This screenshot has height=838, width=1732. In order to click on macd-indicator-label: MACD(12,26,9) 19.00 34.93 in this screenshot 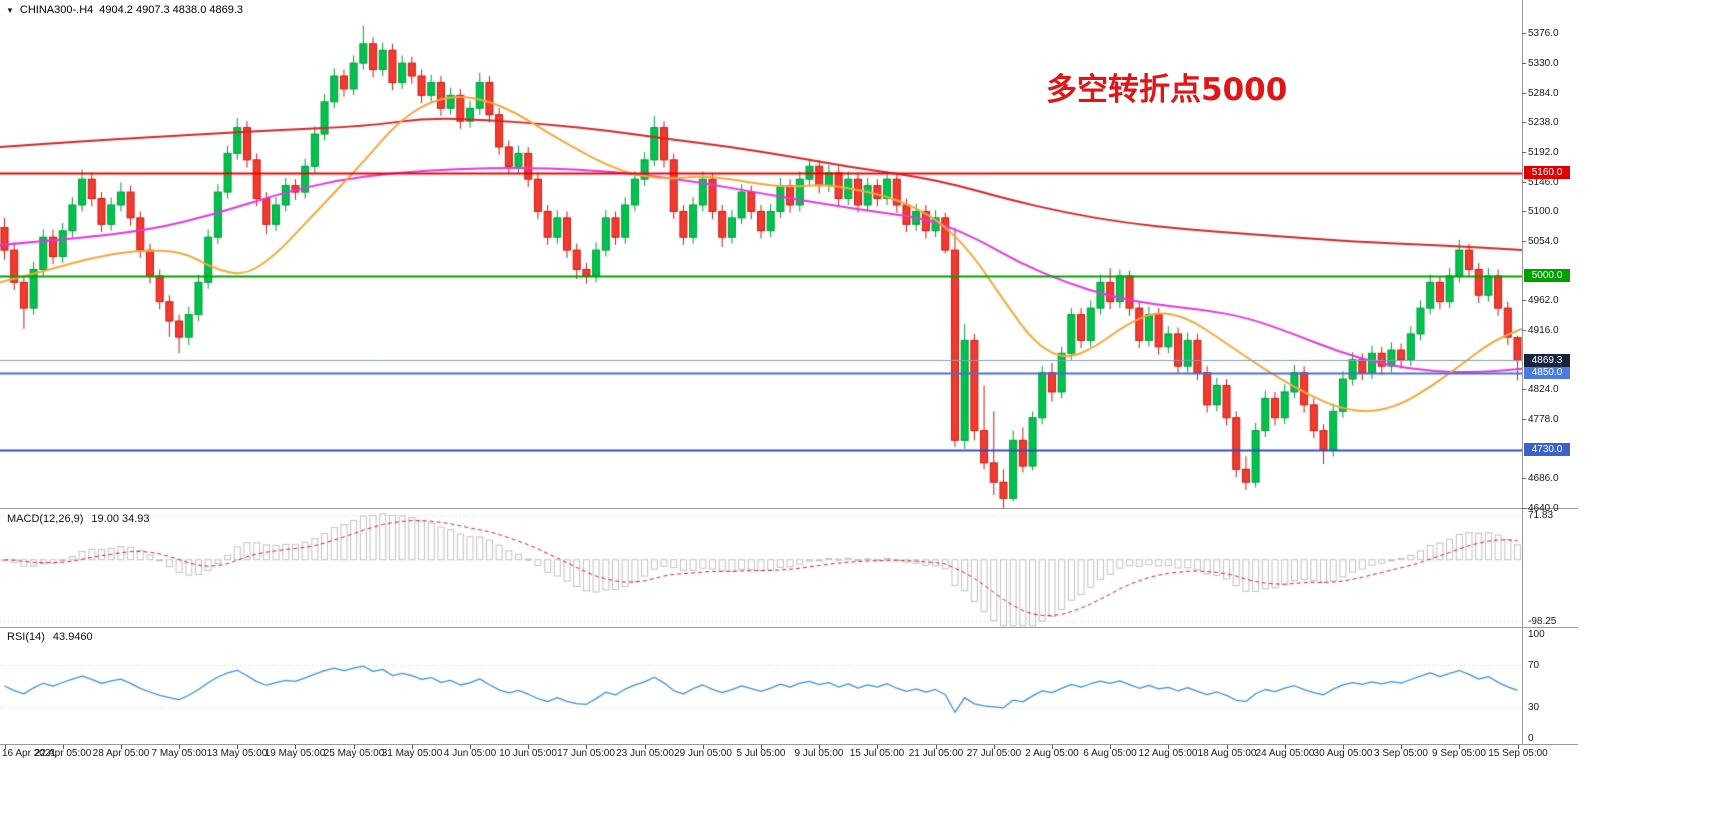, I will do `click(78, 519)`.